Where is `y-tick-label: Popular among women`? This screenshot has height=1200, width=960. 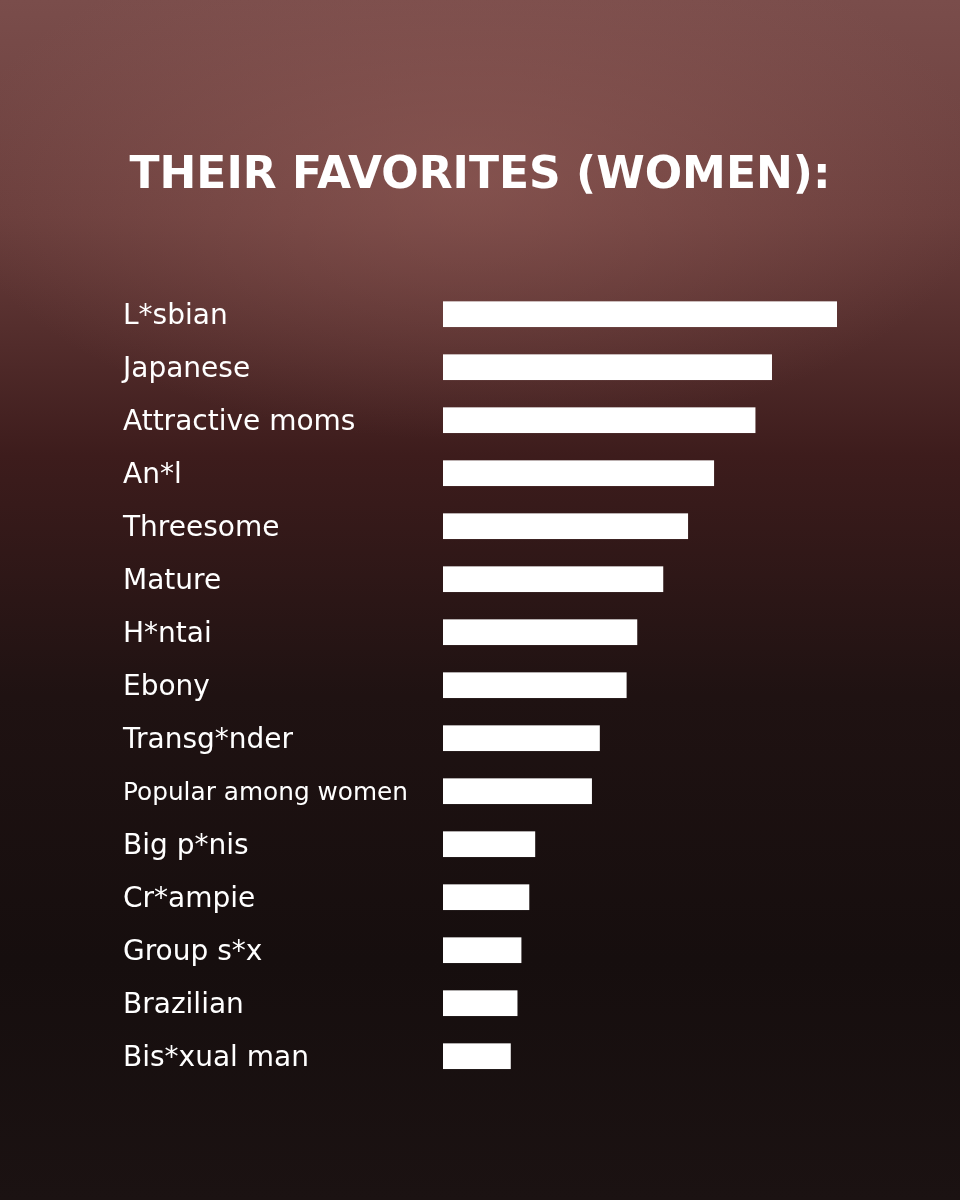
y-tick-label: Popular among women is located at coordinates (265, 791).